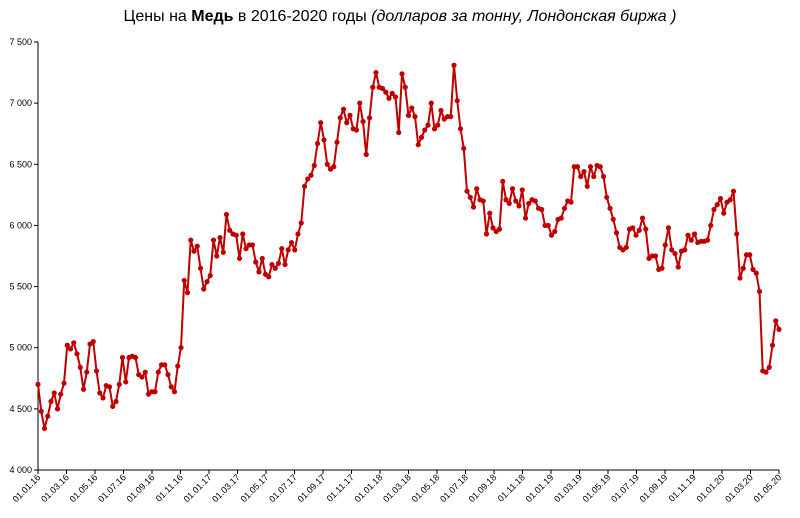 This screenshot has width=800, height=518. What do you see at coordinates (682, 487) in the screenshot?
I see `x-tick-label: 01.11.19` at bounding box center [682, 487].